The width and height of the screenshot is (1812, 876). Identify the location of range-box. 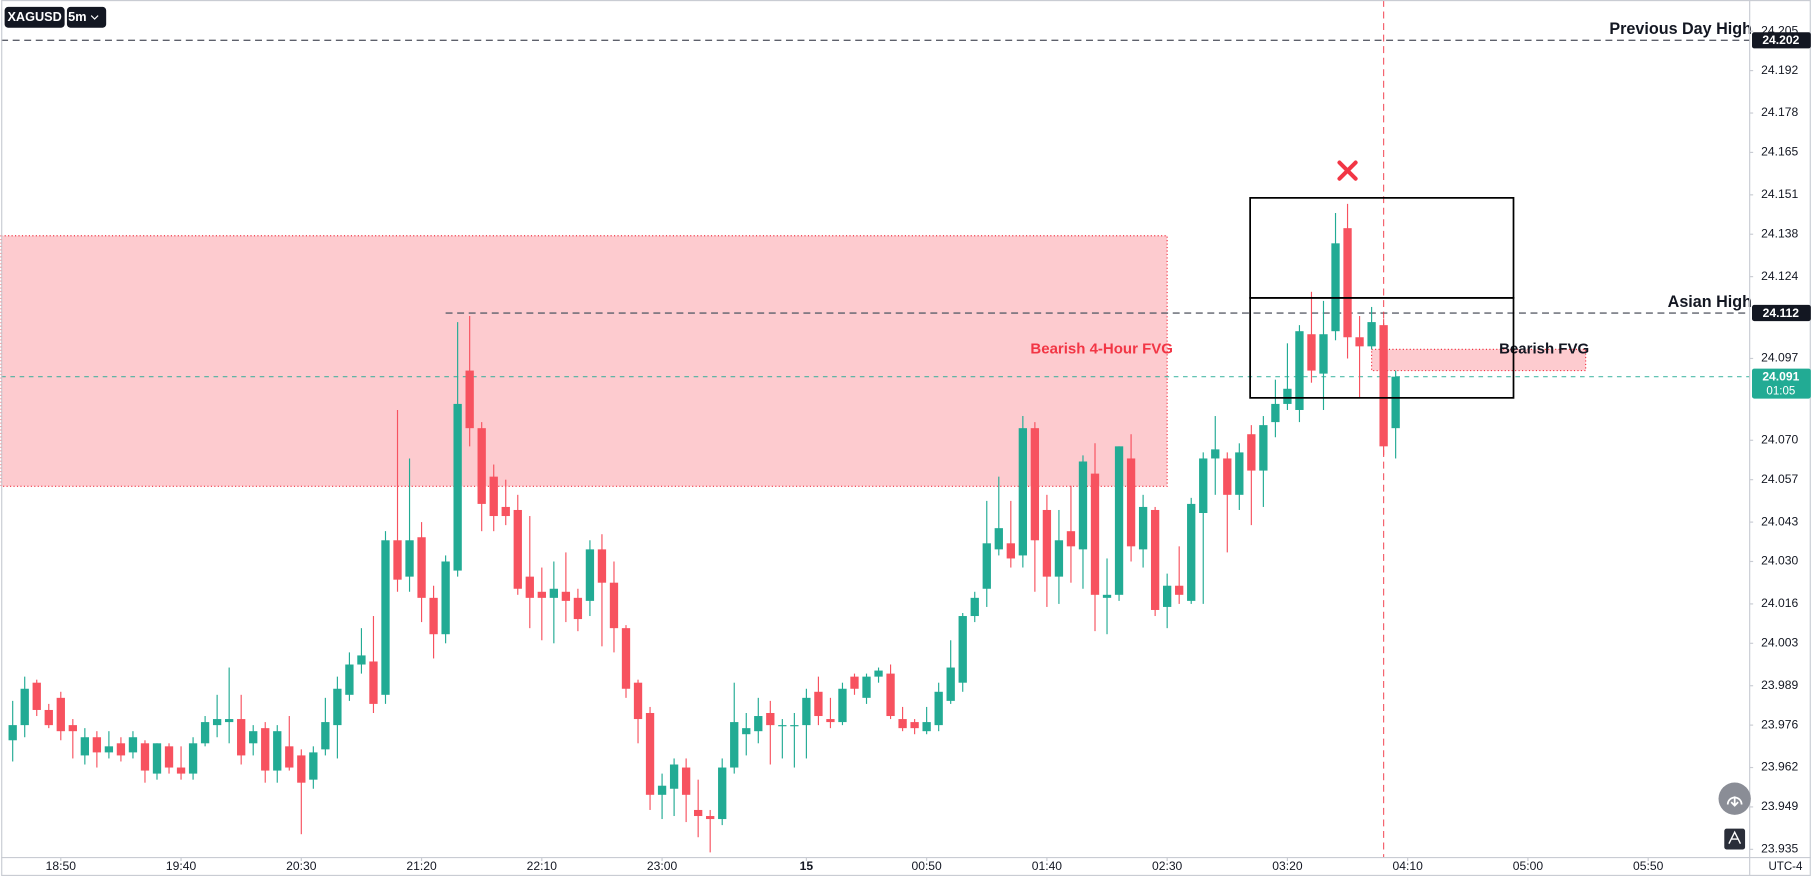
(1382, 347).